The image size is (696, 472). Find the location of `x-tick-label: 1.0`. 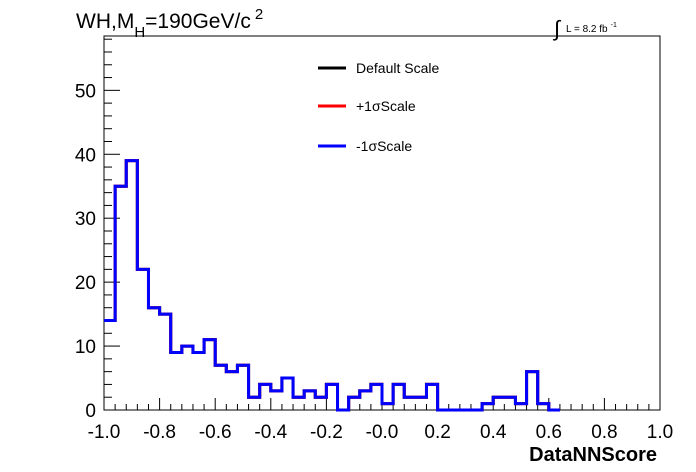

x-tick-label: 1.0 is located at coordinates (660, 432).